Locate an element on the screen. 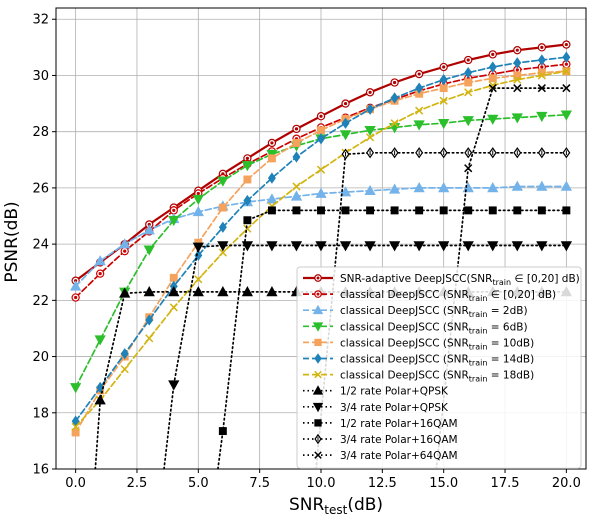 The image size is (594, 522). legend-label: classical DeepJSCC (SNRtrain = 2dB) is located at coordinates (434, 312).